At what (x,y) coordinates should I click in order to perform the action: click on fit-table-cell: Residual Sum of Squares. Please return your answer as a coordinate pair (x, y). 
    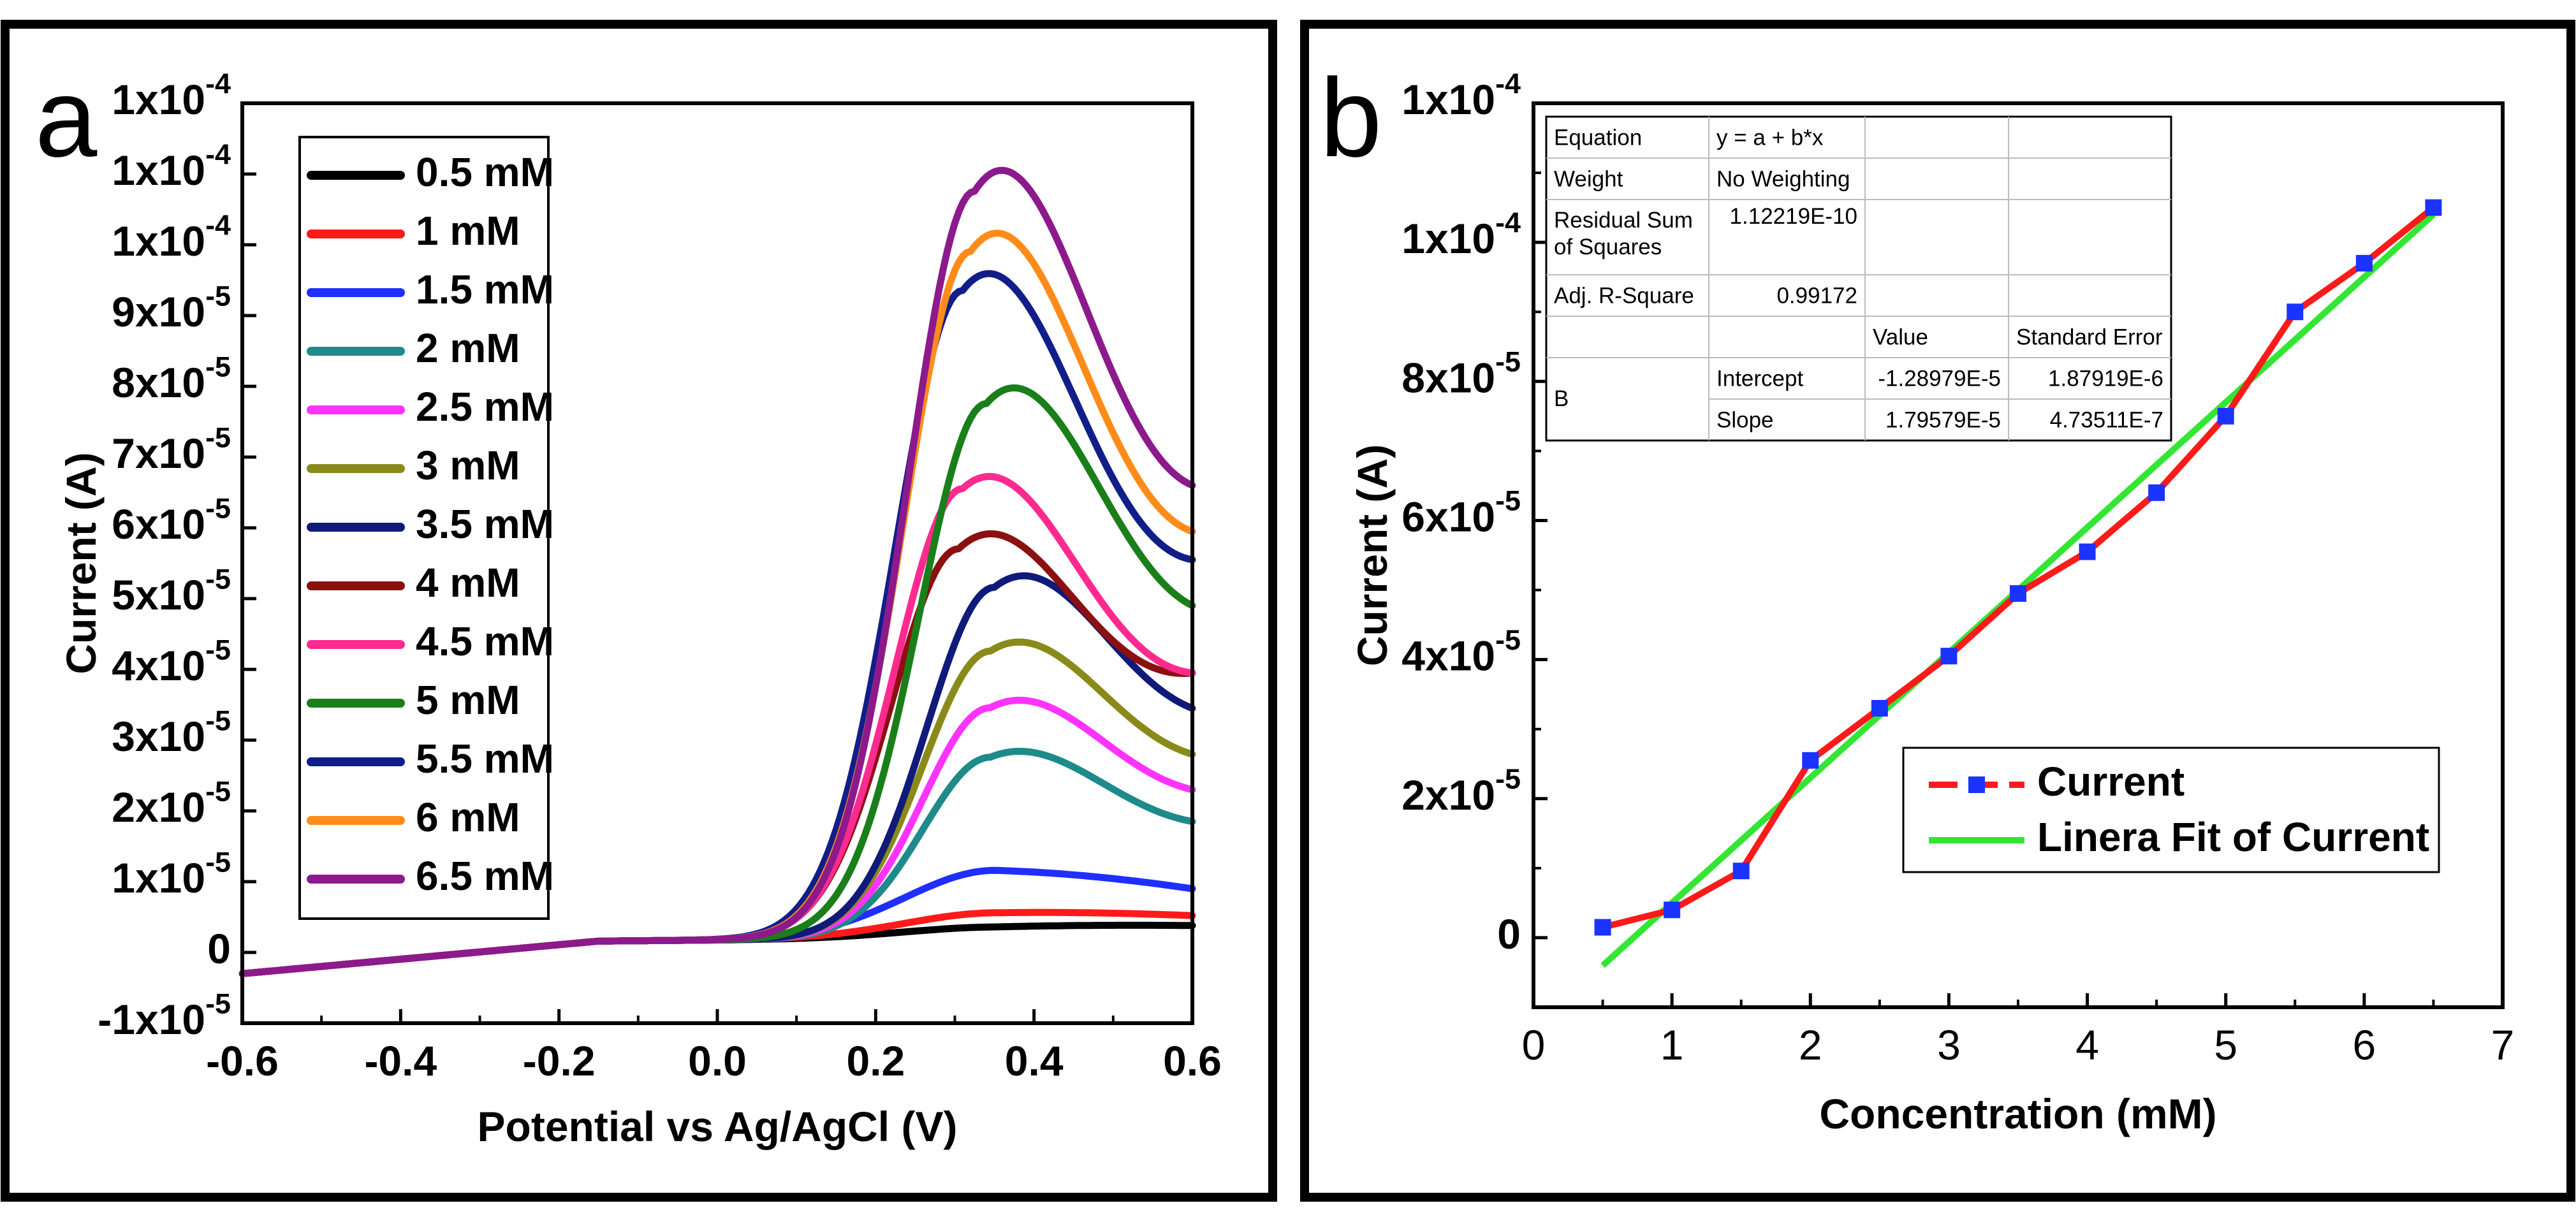
    Looking at the image, I should click on (1623, 233).